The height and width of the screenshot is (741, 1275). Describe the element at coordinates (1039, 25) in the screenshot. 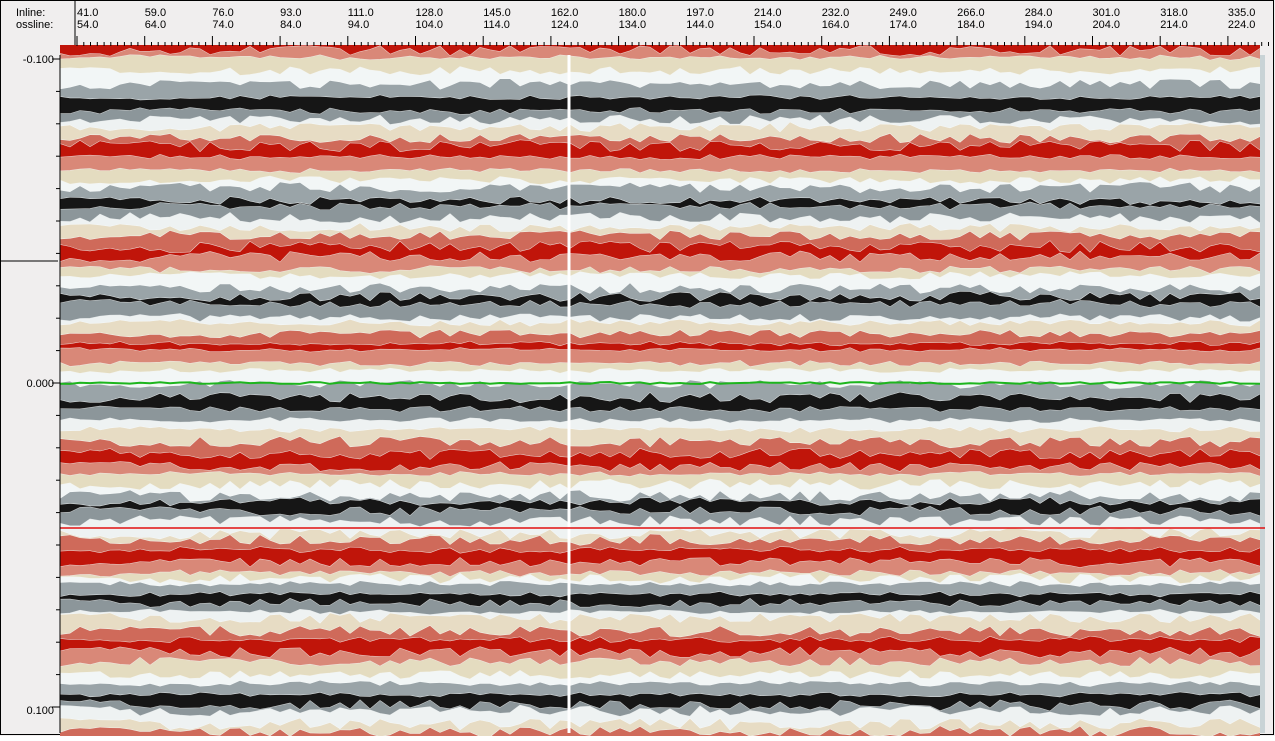

I see `crossline-tick-label: 194.0` at that location.